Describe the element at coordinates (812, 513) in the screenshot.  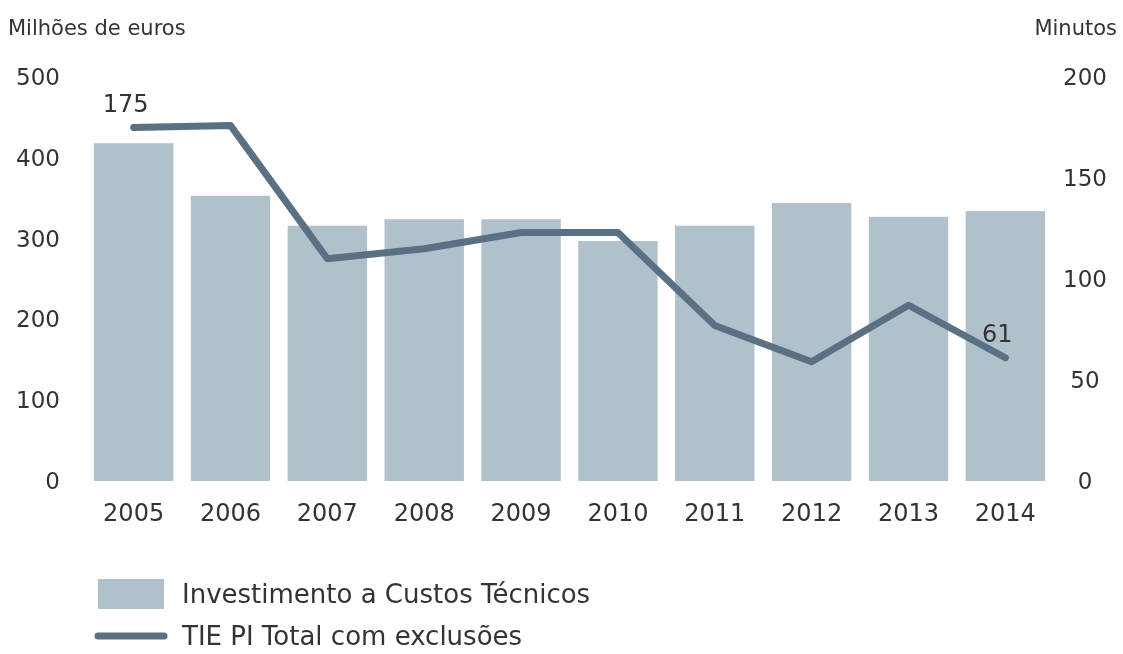
I see `x-tick-label: 2012` at that location.